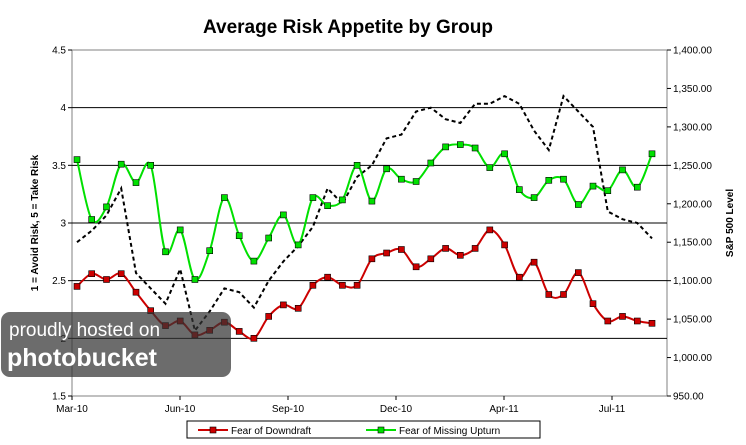 The image size is (746, 445). Describe the element at coordinates (63, 108) in the screenshot. I see `y-tick-label: 4` at that location.